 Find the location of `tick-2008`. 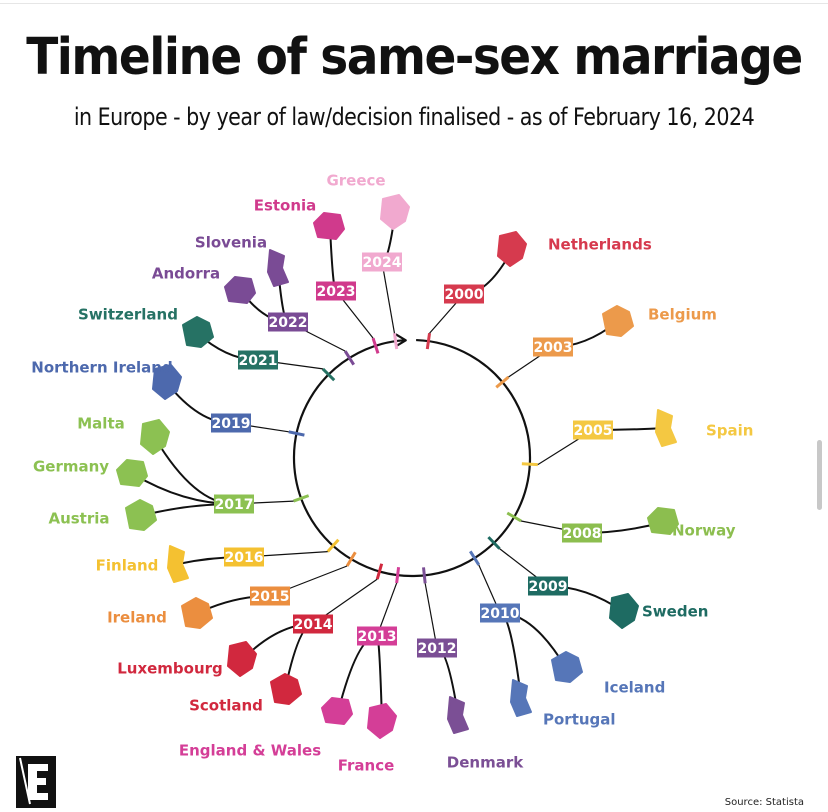

tick-2008 is located at coordinates (514, 517).